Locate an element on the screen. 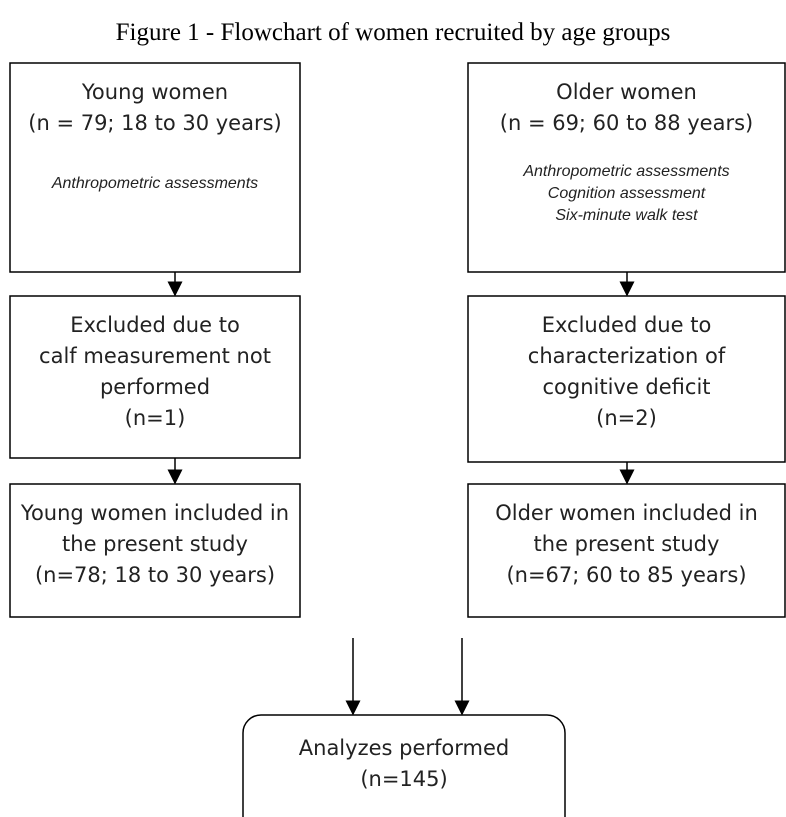  node-line: Older women is located at coordinates (626, 92).